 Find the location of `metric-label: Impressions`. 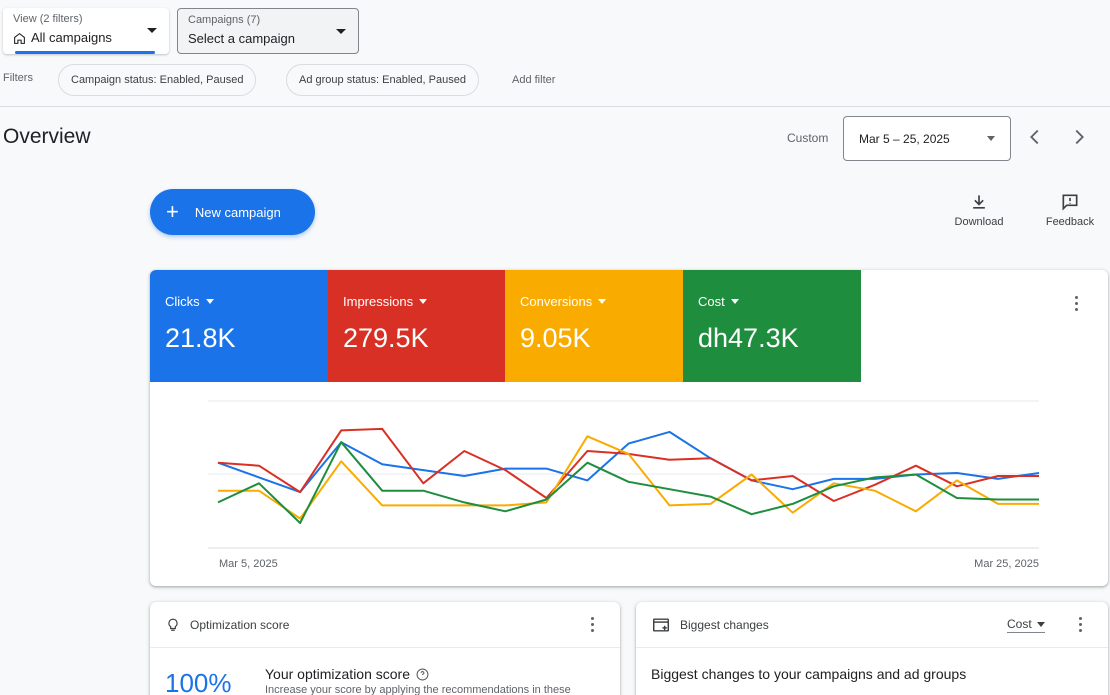

metric-label: Impressions is located at coordinates (378, 301).